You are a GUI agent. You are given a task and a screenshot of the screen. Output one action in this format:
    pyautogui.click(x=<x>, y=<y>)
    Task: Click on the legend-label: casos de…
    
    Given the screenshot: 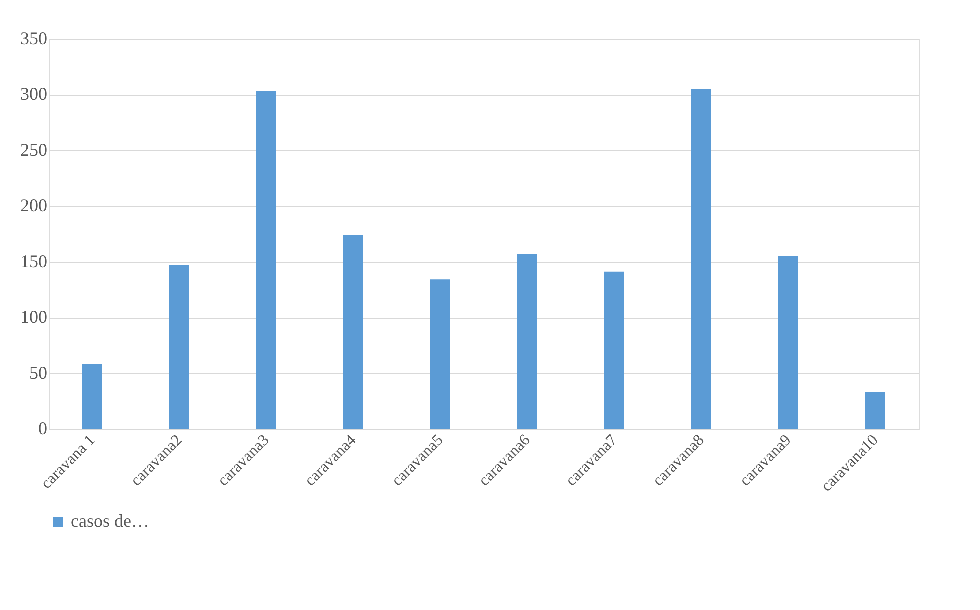 What is the action you would take?
    pyautogui.click(x=110, y=521)
    